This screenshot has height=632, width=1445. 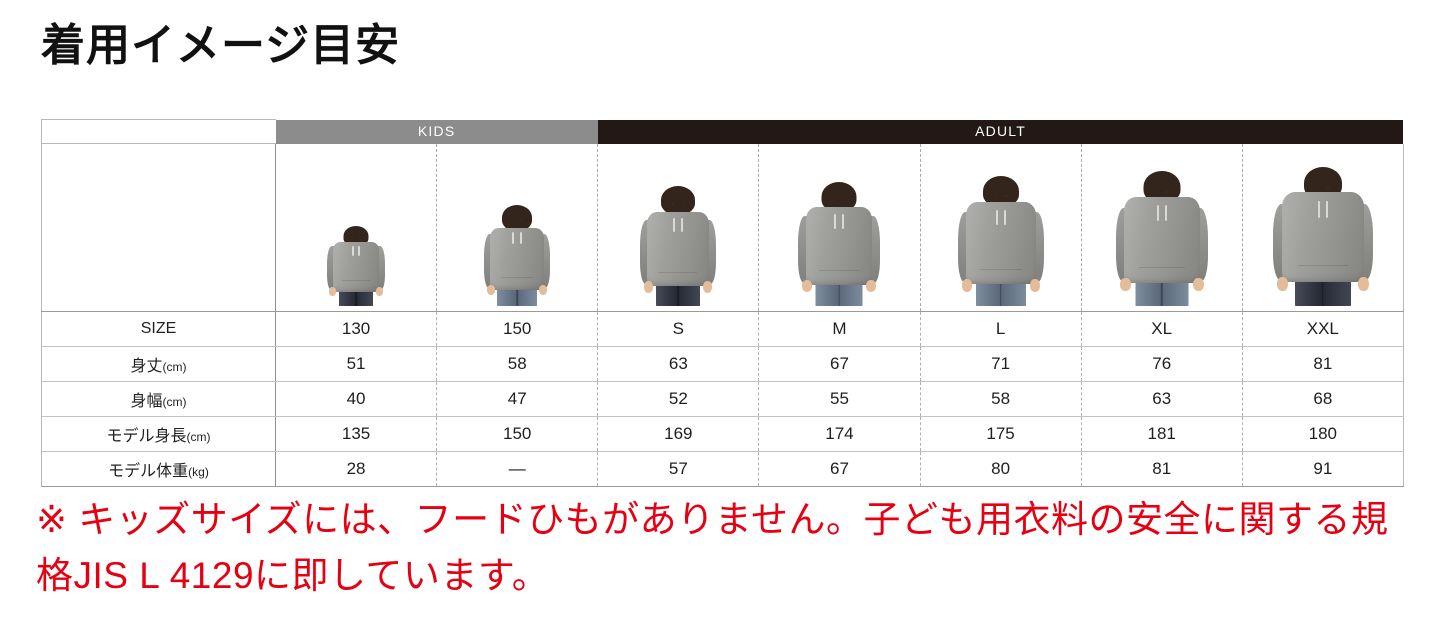 I want to click on row-model-height: モデル身長(cm) 135 150 169 174 175 181 180, so click(x=722, y=434).